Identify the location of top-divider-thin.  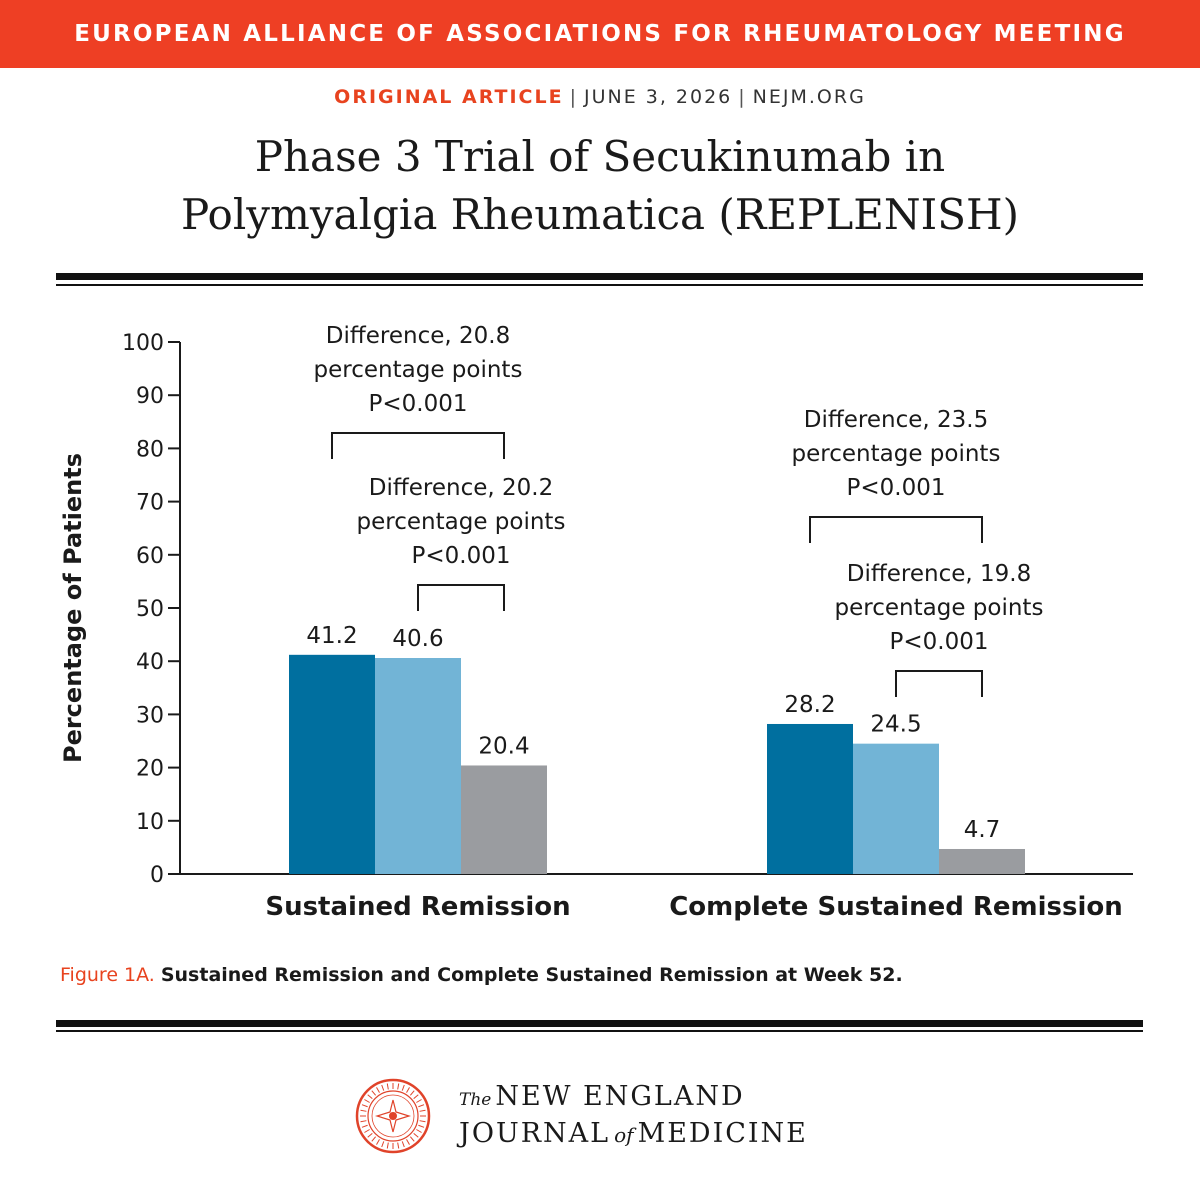
(599, 285).